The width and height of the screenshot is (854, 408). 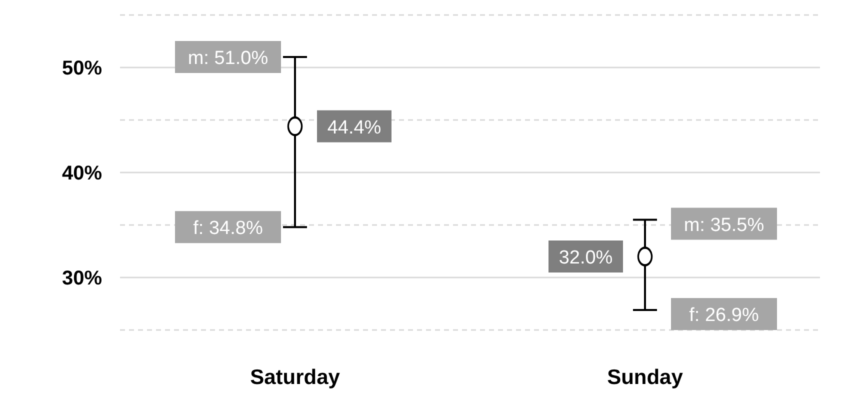 I want to click on y-tick-label: 30%, so click(x=82, y=279).